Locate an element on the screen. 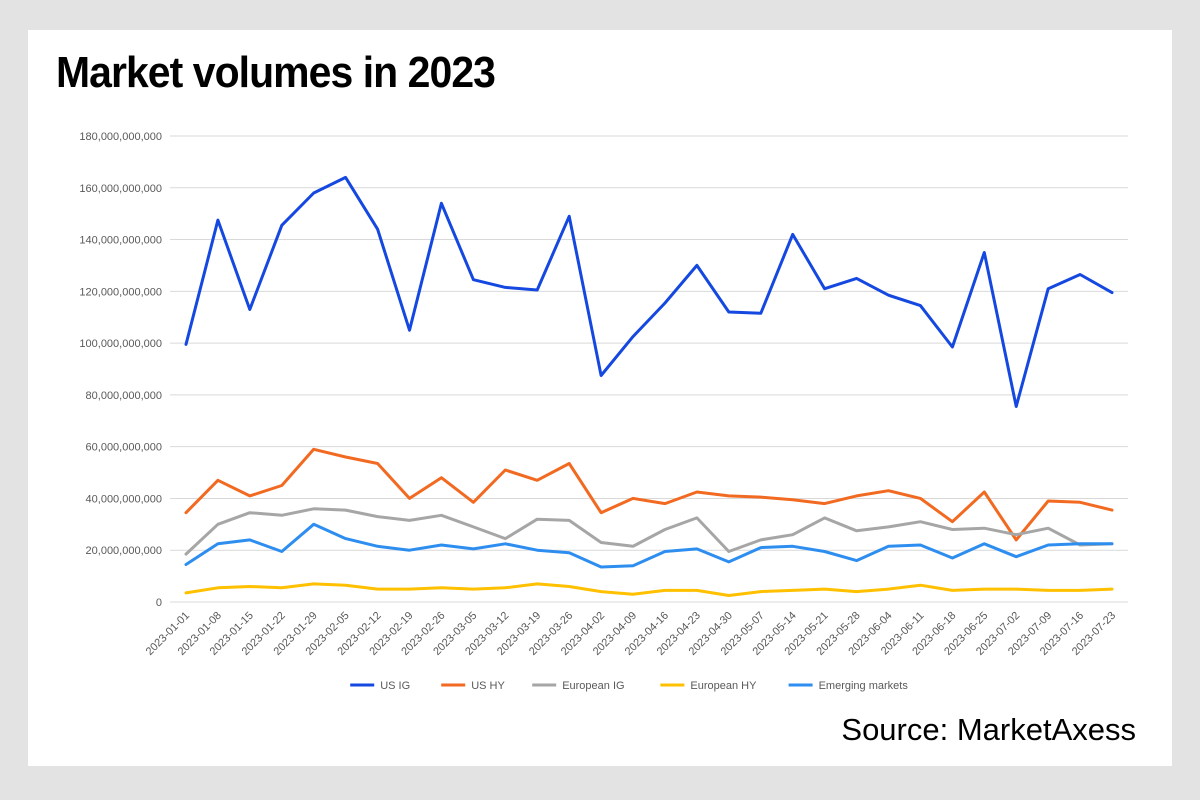 The width and height of the screenshot is (1200, 800). y-tick-label: 120,000,000,000 is located at coordinates (120, 292).